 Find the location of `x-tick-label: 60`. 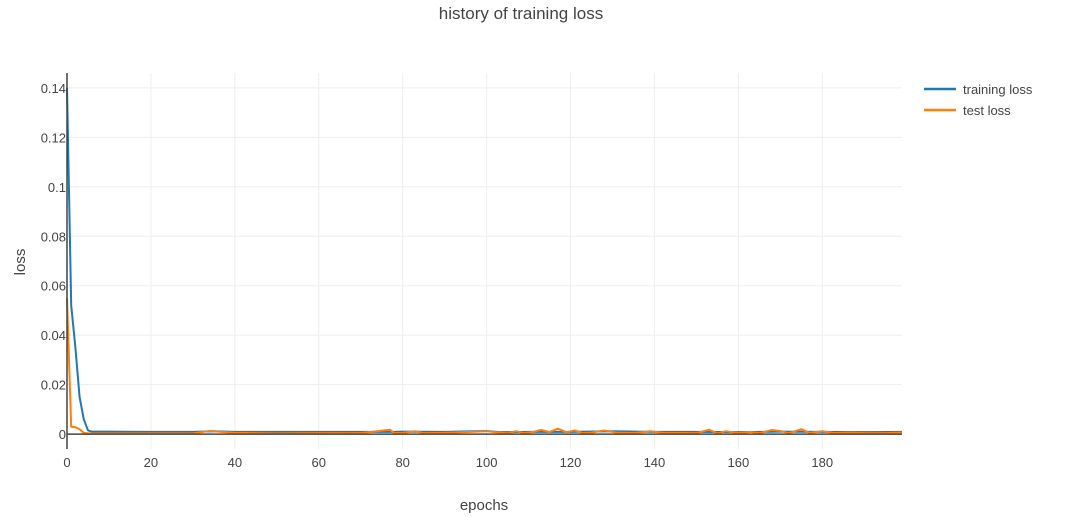

x-tick-label: 60 is located at coordinates (319, 462).